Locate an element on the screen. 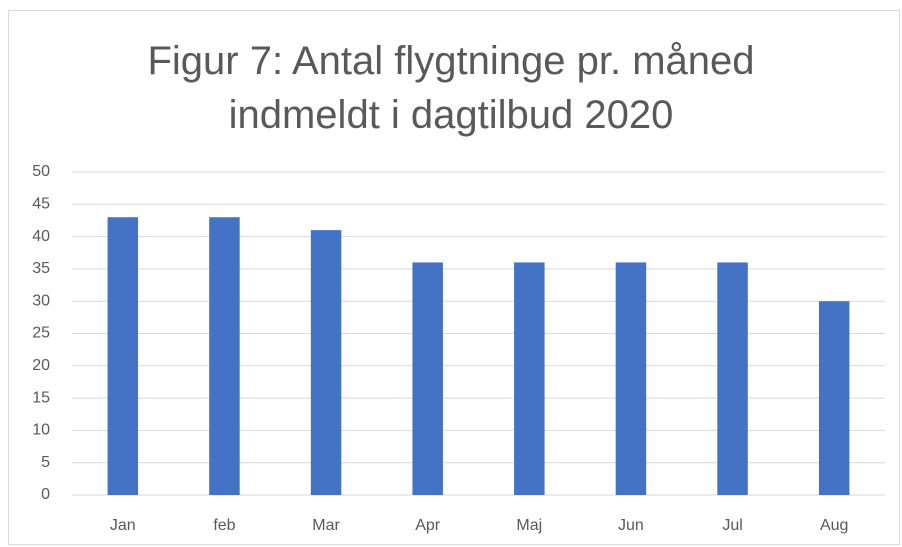 This screenshot has height=547, width=902. x-tick-label: Aug is located at coordinates (834, 525).